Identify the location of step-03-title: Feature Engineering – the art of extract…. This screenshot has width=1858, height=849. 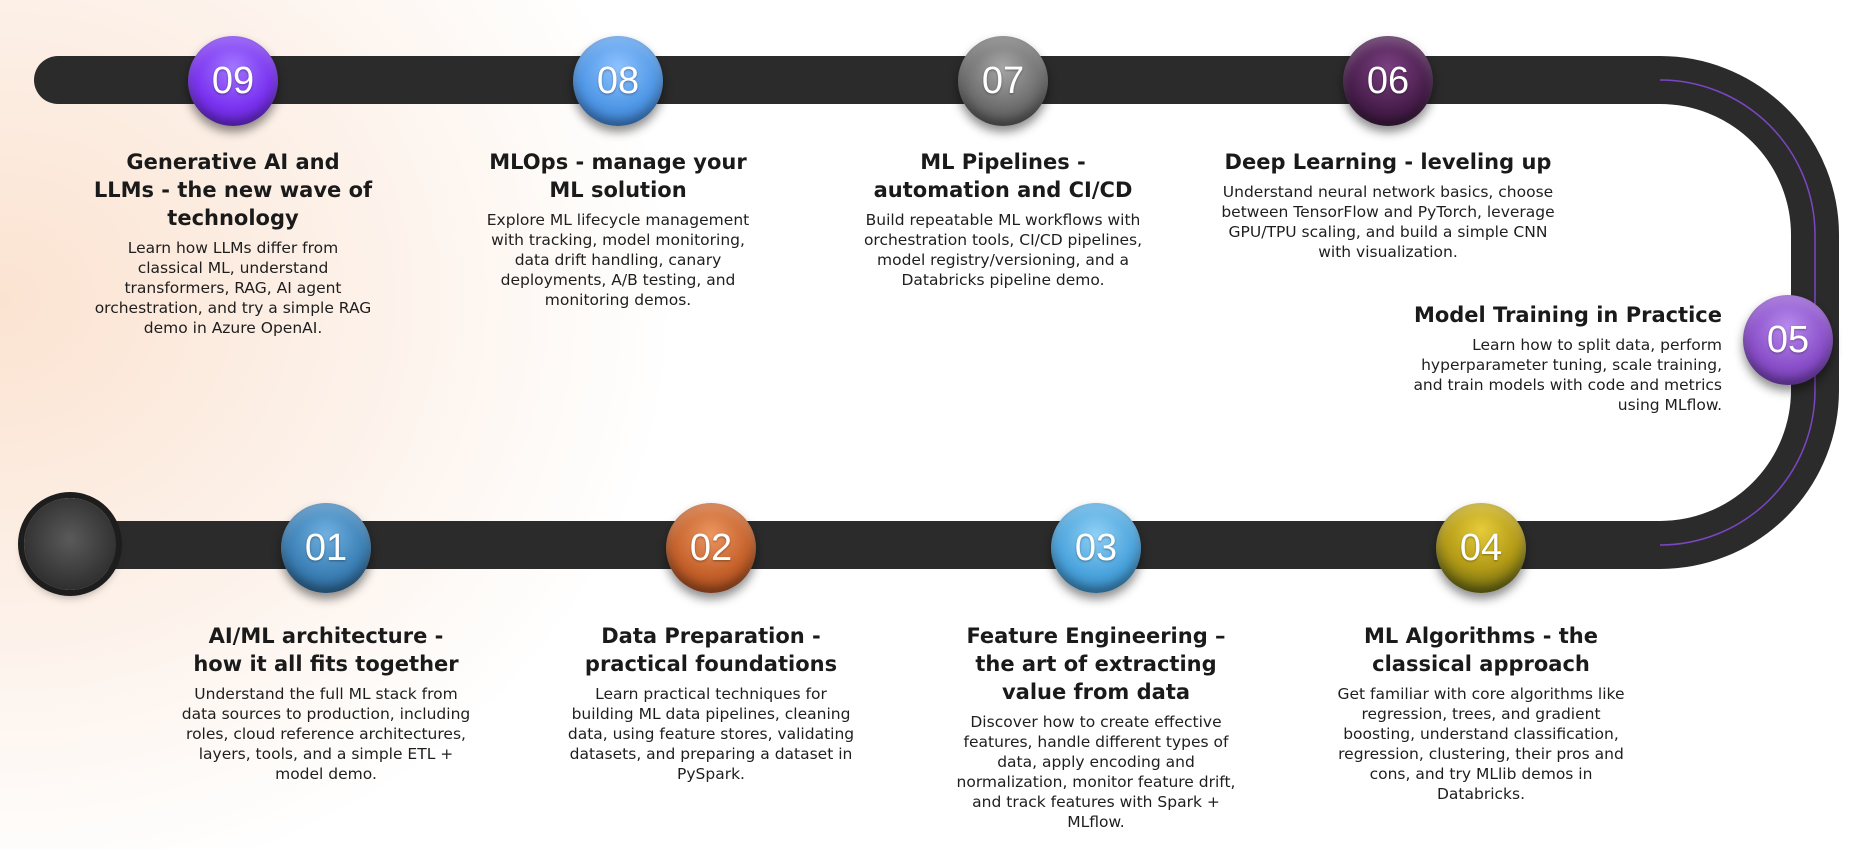
(1096, 664).